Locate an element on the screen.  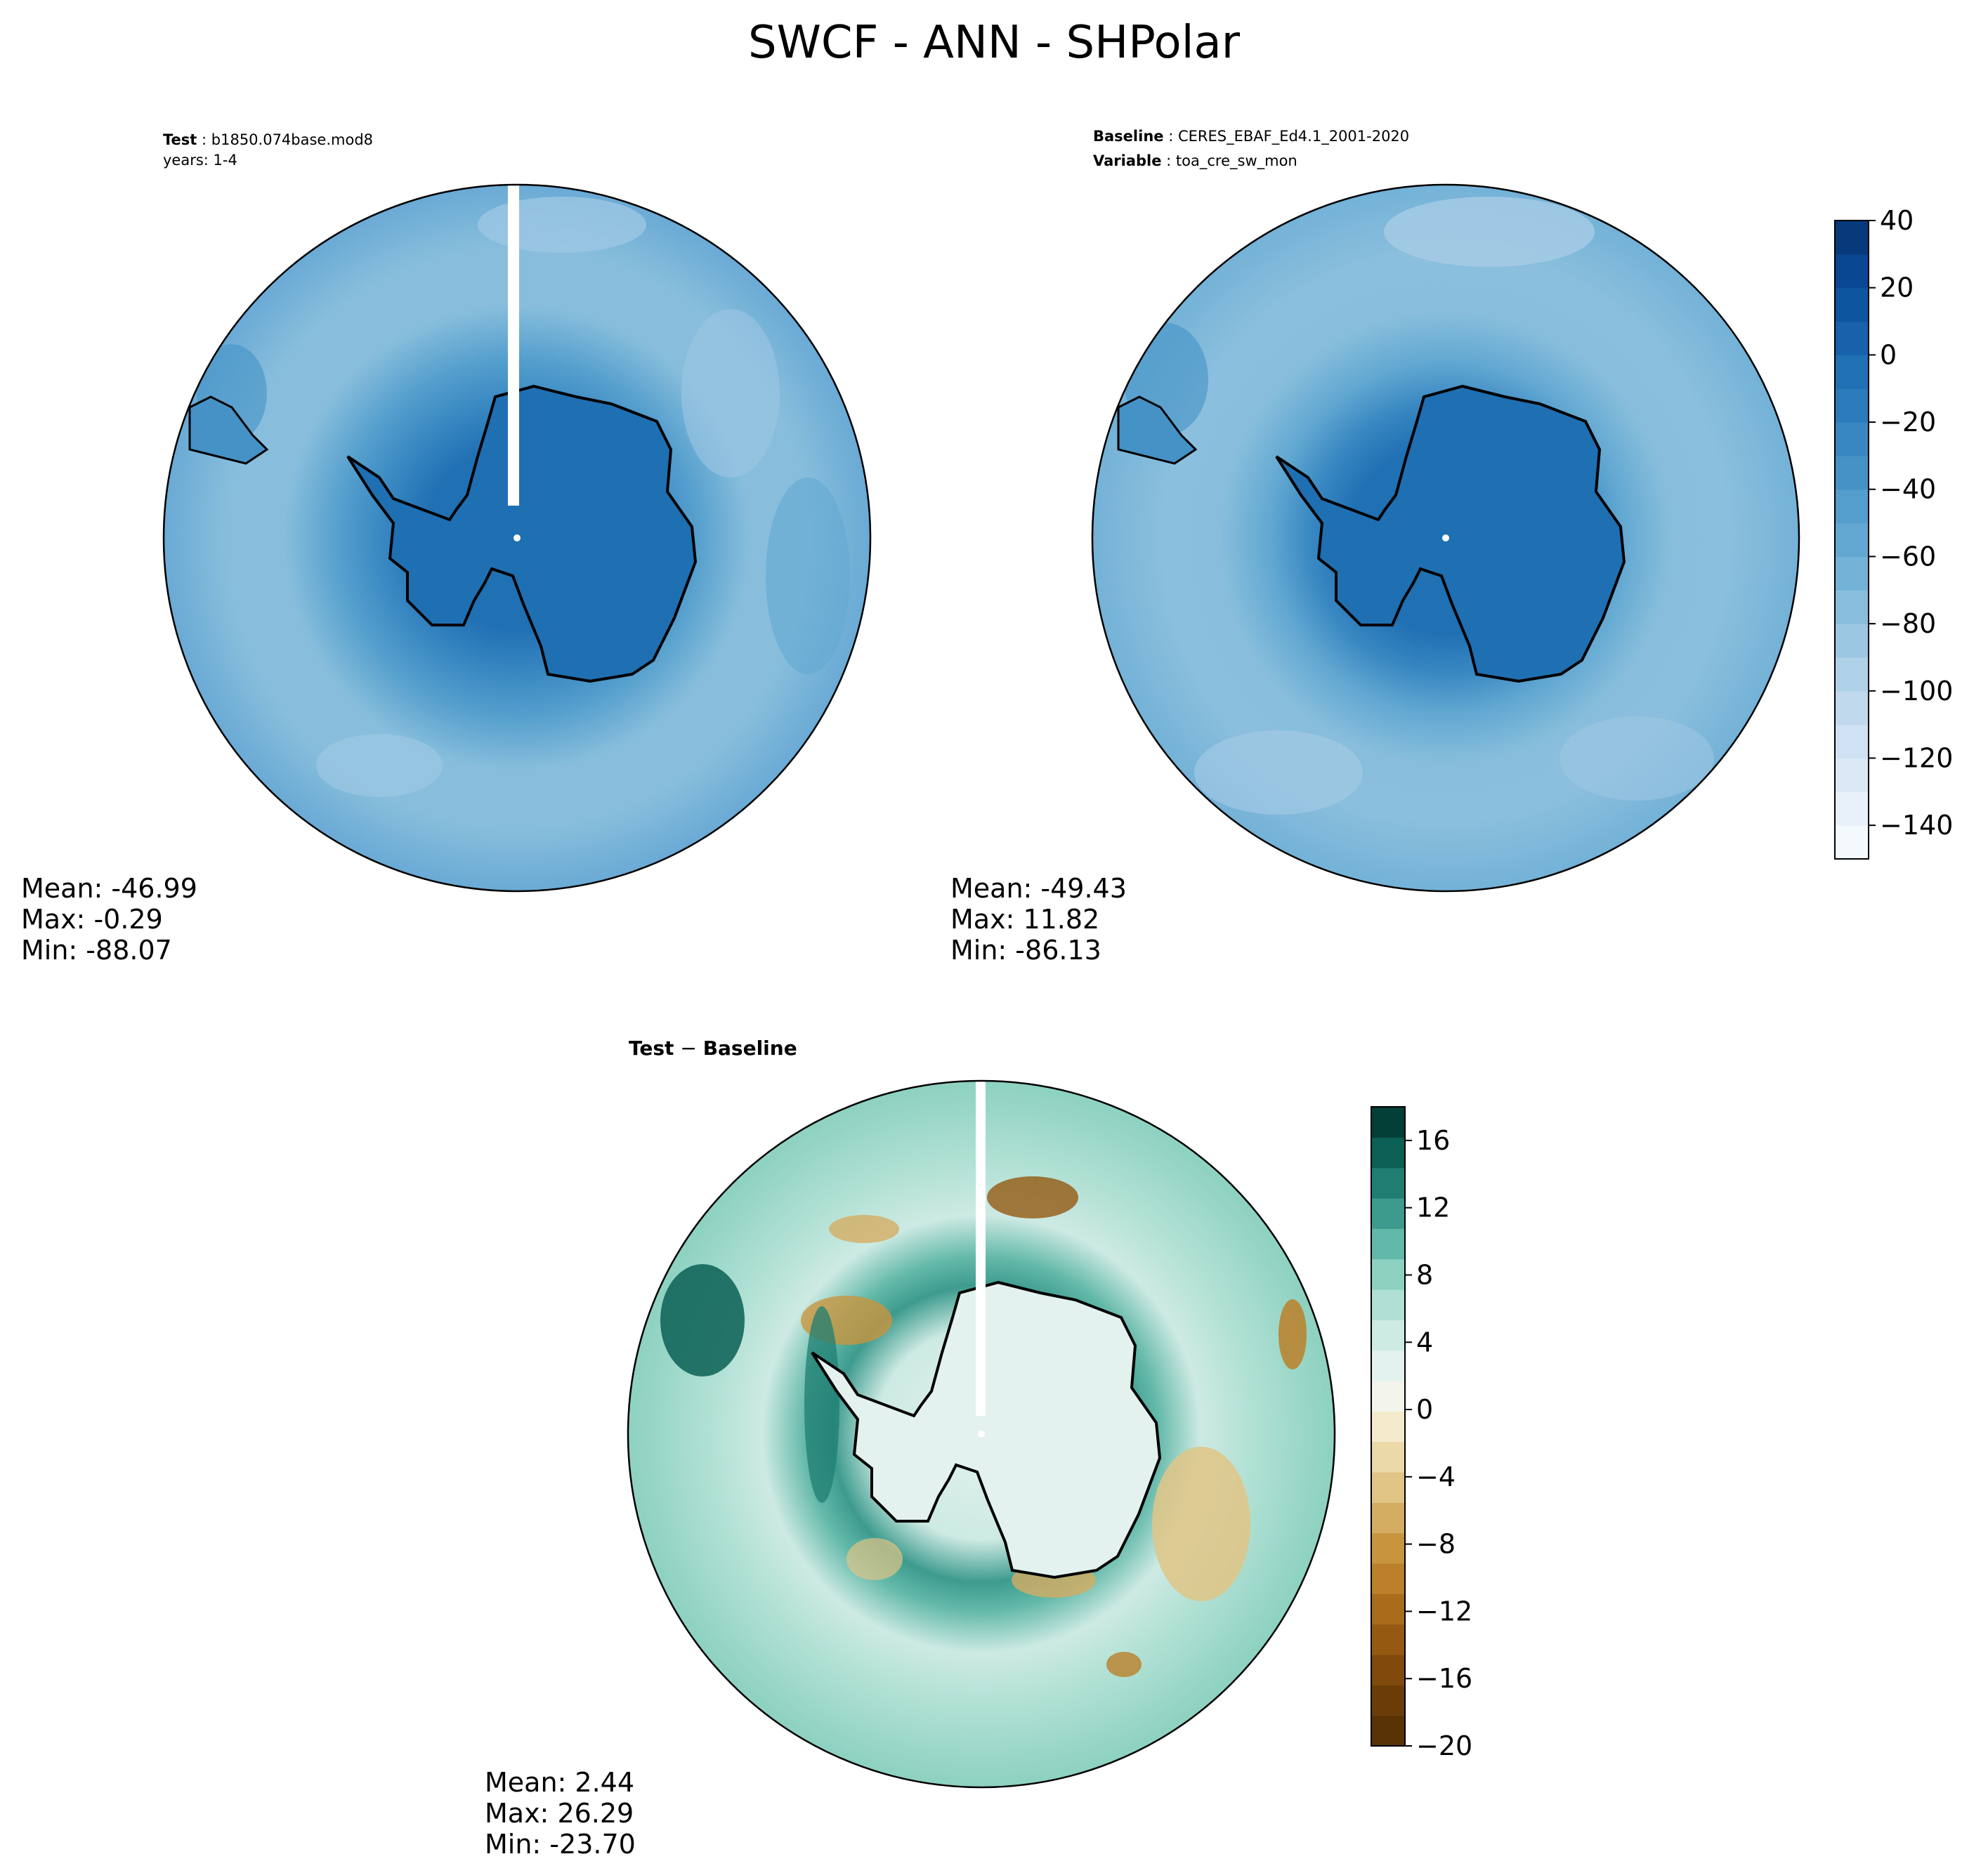
swcf-colorbar-tick-label: −120 is located at coordinates (1916, 757).